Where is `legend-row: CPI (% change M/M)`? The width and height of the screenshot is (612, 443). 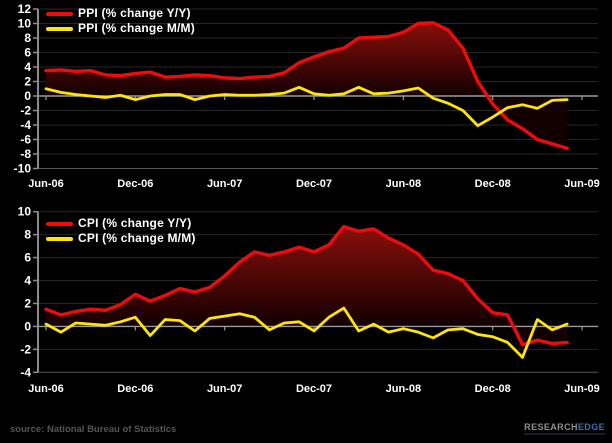
legend-row: CPI (% change M/M) is located at coordinates (121, 238).